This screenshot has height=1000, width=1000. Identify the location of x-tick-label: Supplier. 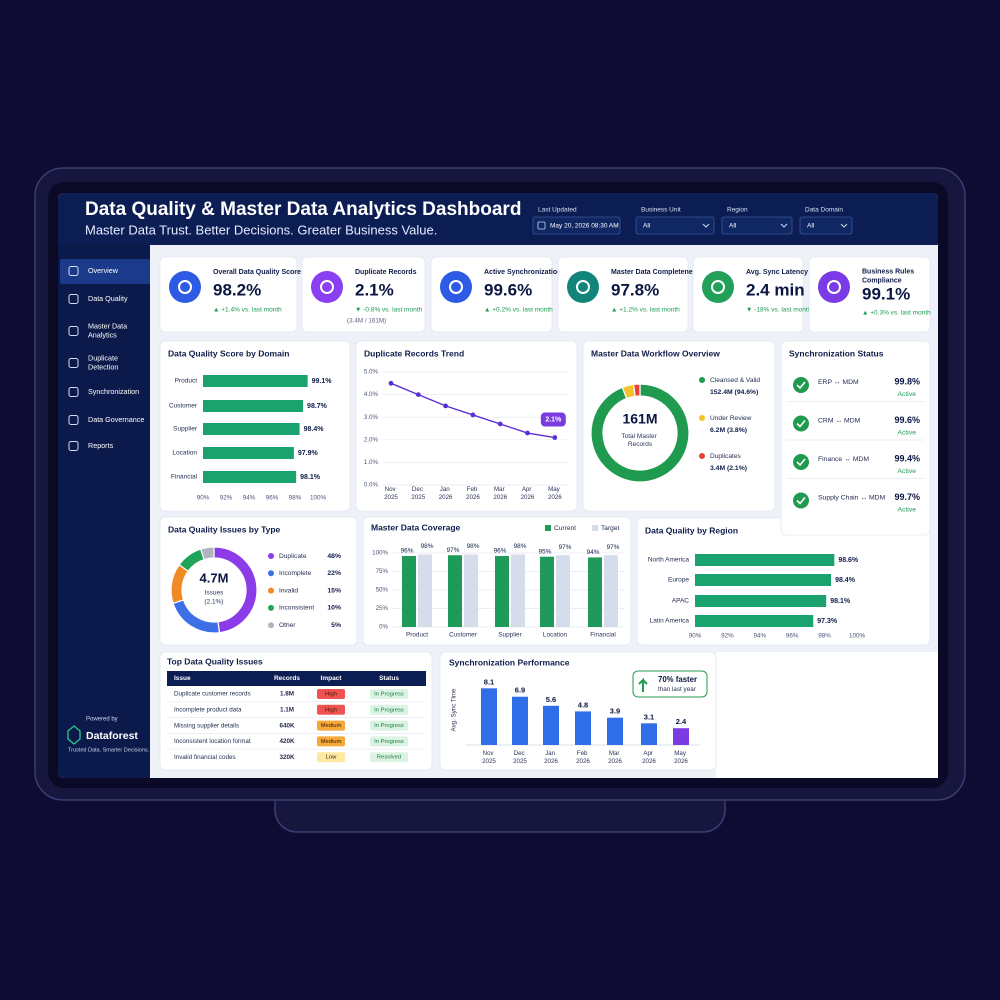
(510, 635).